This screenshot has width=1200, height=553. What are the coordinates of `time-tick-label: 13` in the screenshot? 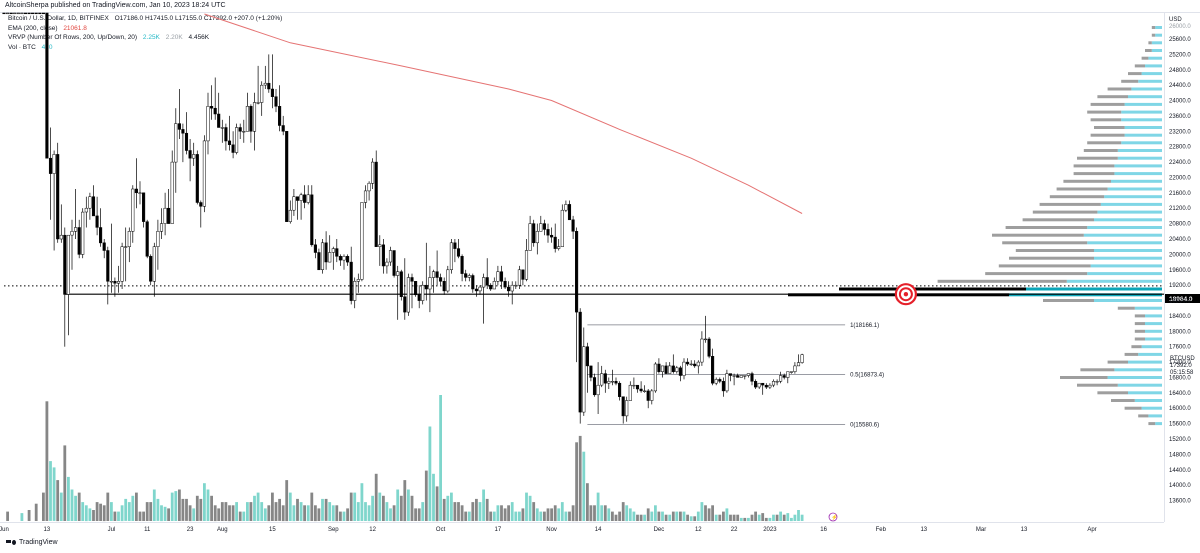 It's located at (923, 530).